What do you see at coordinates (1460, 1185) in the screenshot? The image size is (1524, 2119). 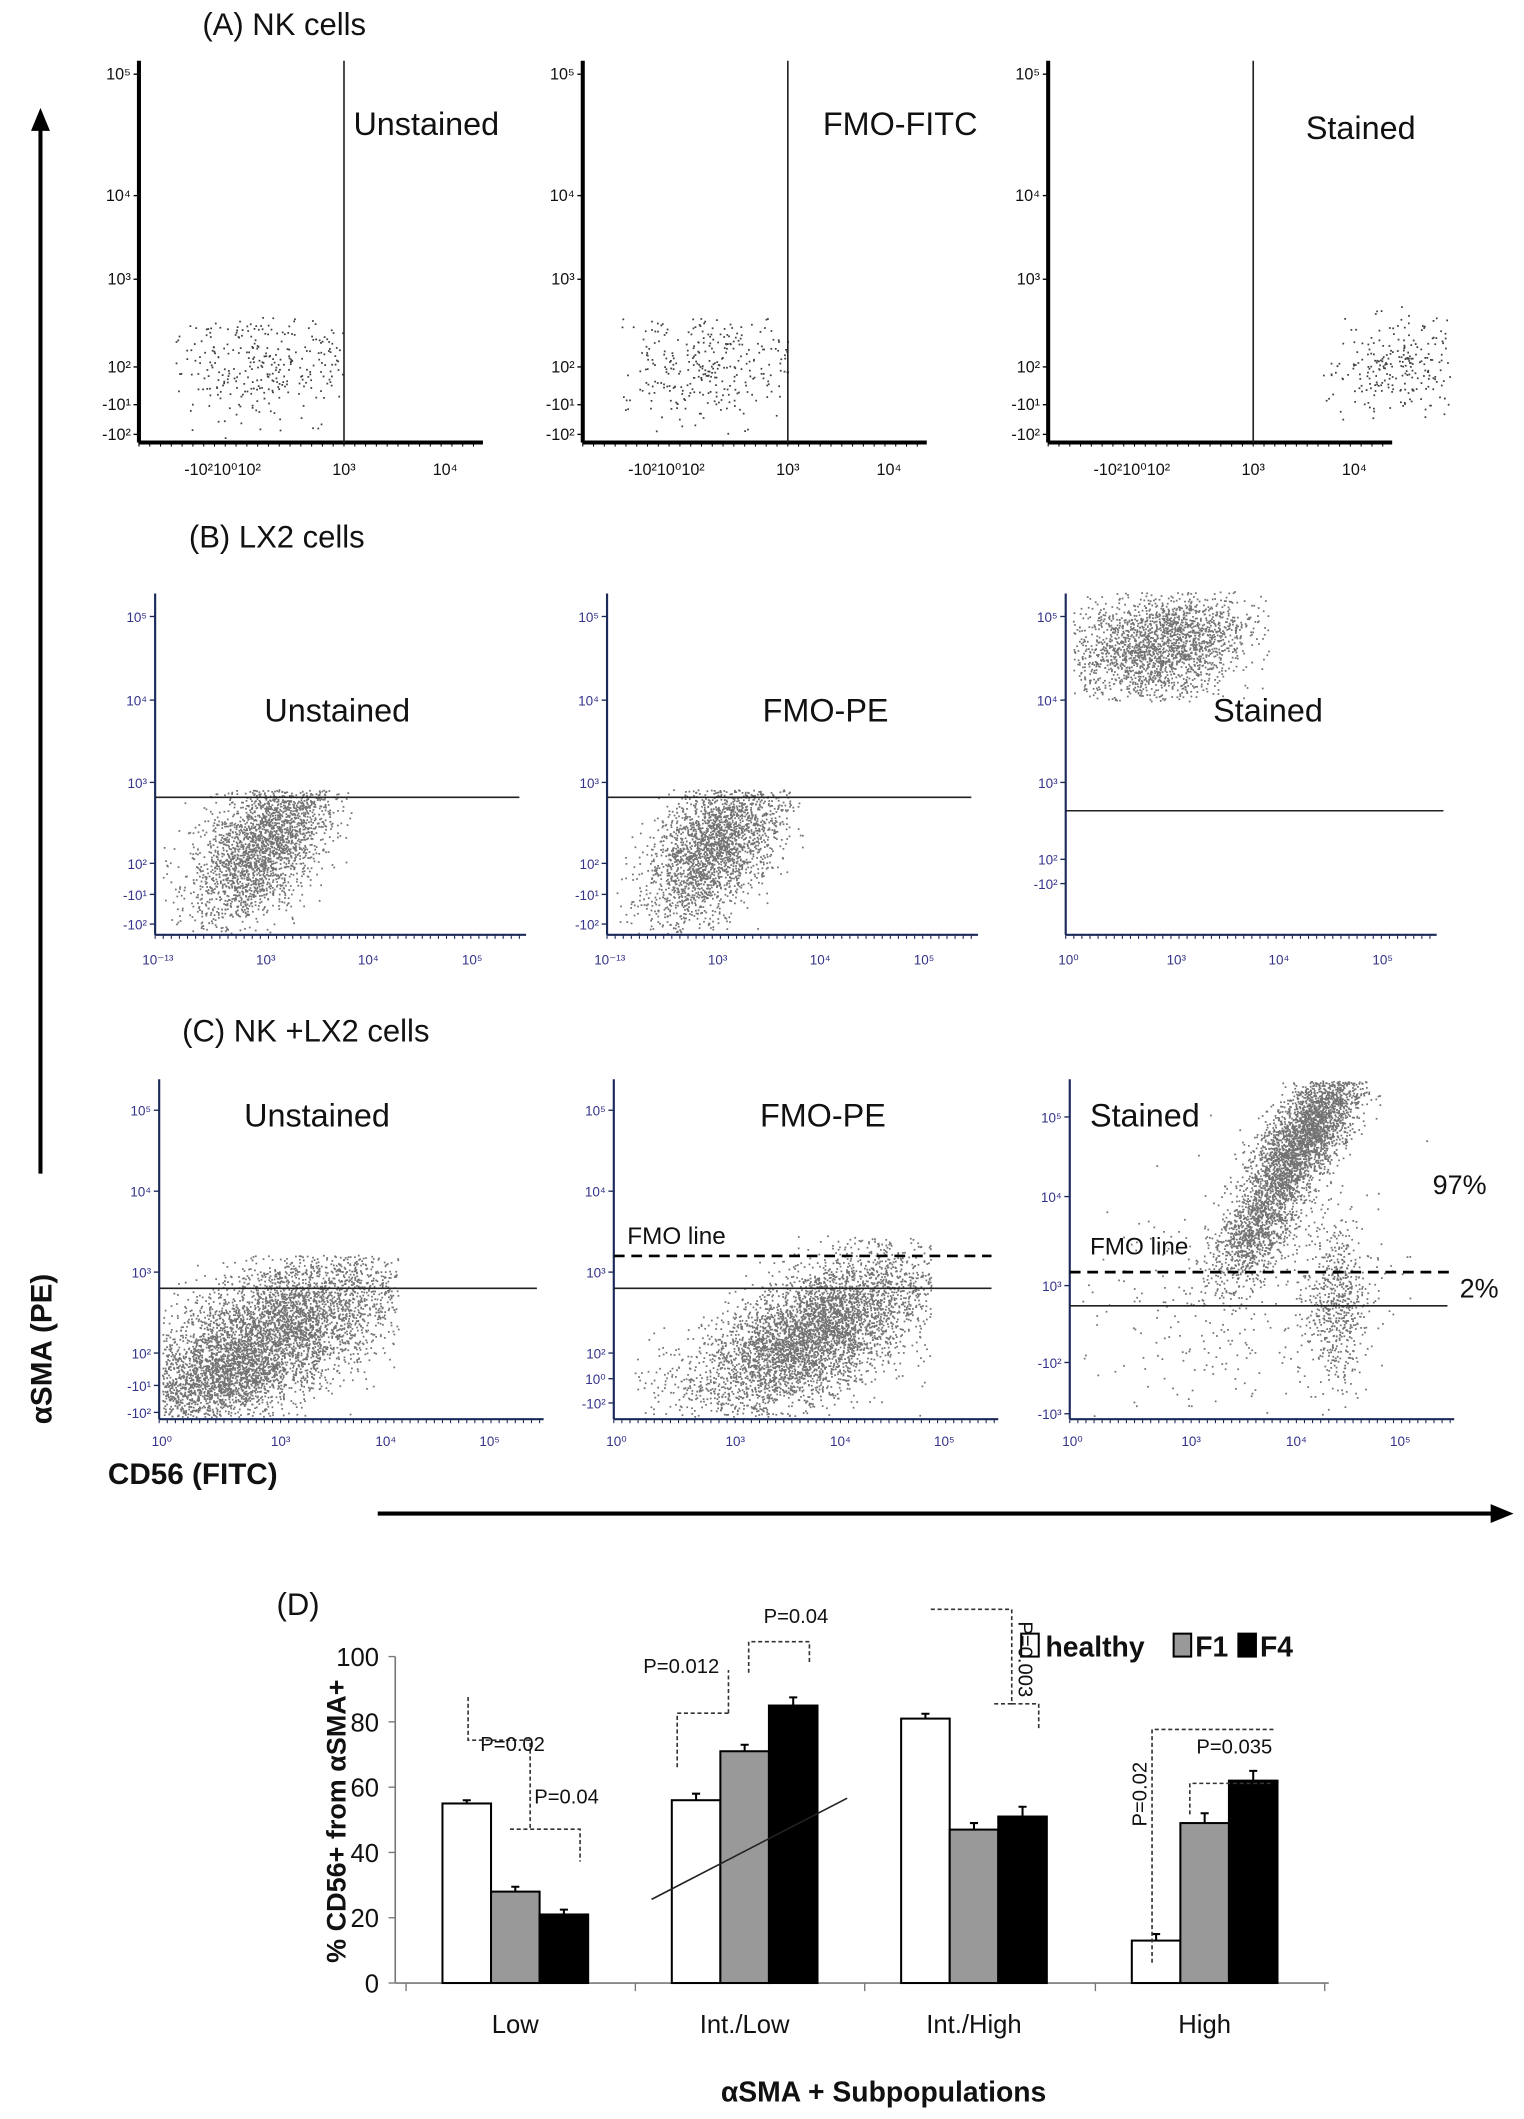 I see `percent-above-label: 97%` at bounding box center [1460, 1185].